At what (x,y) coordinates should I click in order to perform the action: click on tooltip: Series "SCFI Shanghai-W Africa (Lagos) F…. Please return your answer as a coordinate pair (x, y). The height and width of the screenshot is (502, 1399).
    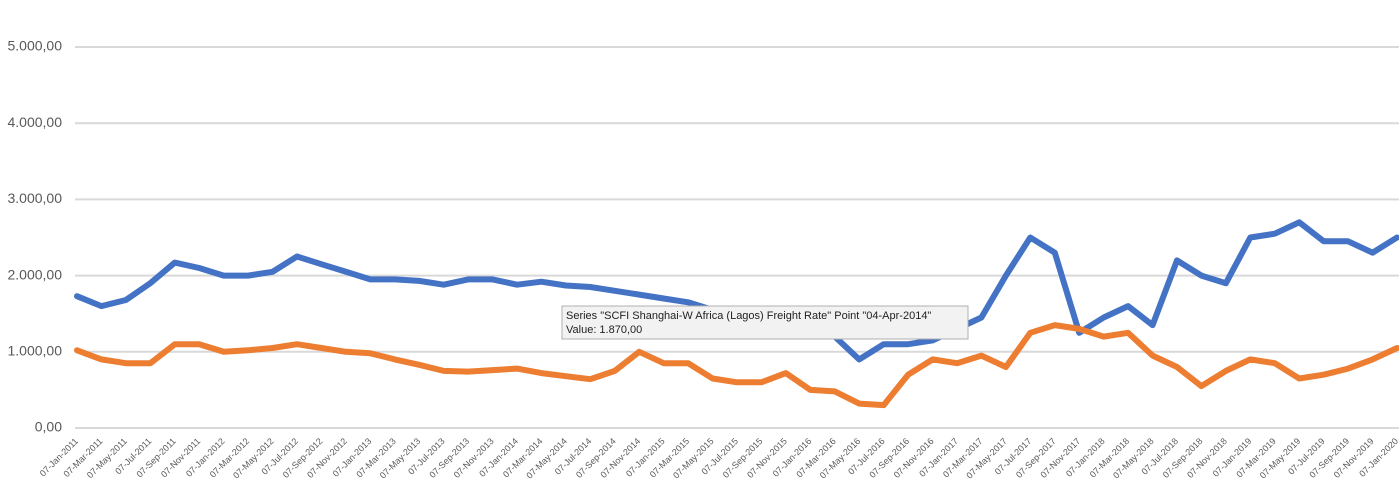
    Looking at the image, I should click on (765, 322).